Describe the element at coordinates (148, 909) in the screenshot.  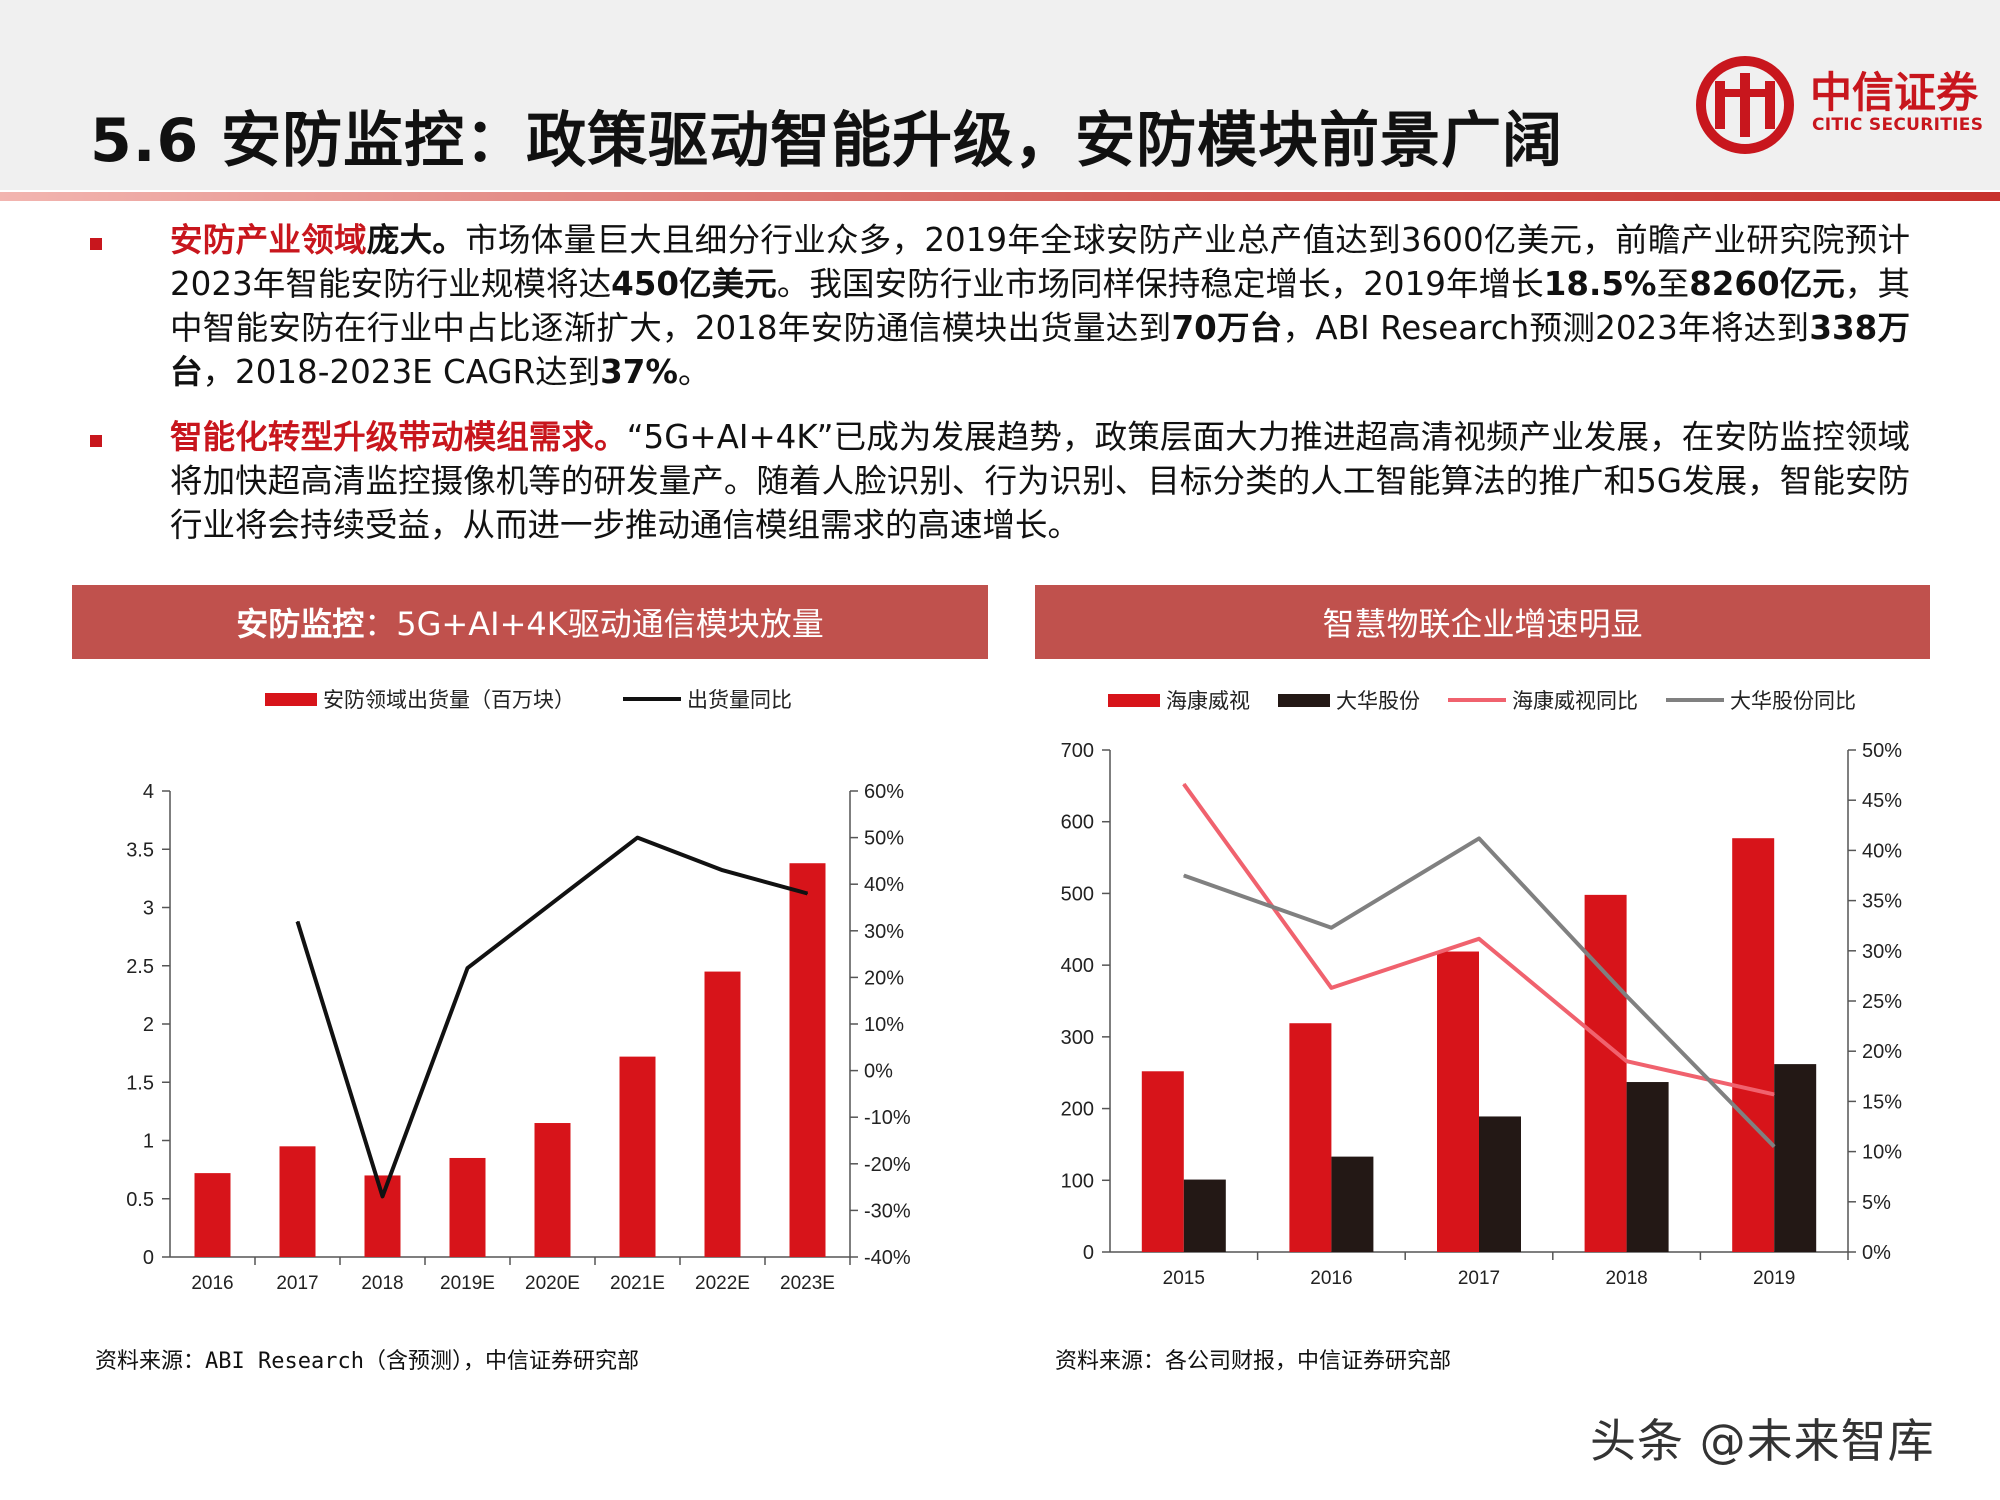
I see `y-tick-label: 3` at that location.